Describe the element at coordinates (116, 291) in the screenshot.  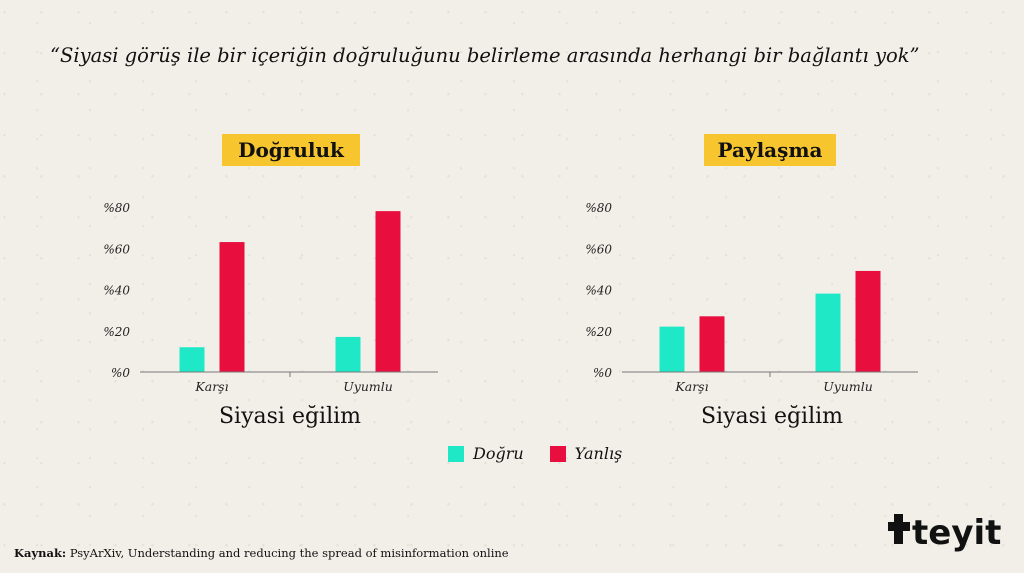
I see `y-tick-label-dogruluk-2: %40` at that location.